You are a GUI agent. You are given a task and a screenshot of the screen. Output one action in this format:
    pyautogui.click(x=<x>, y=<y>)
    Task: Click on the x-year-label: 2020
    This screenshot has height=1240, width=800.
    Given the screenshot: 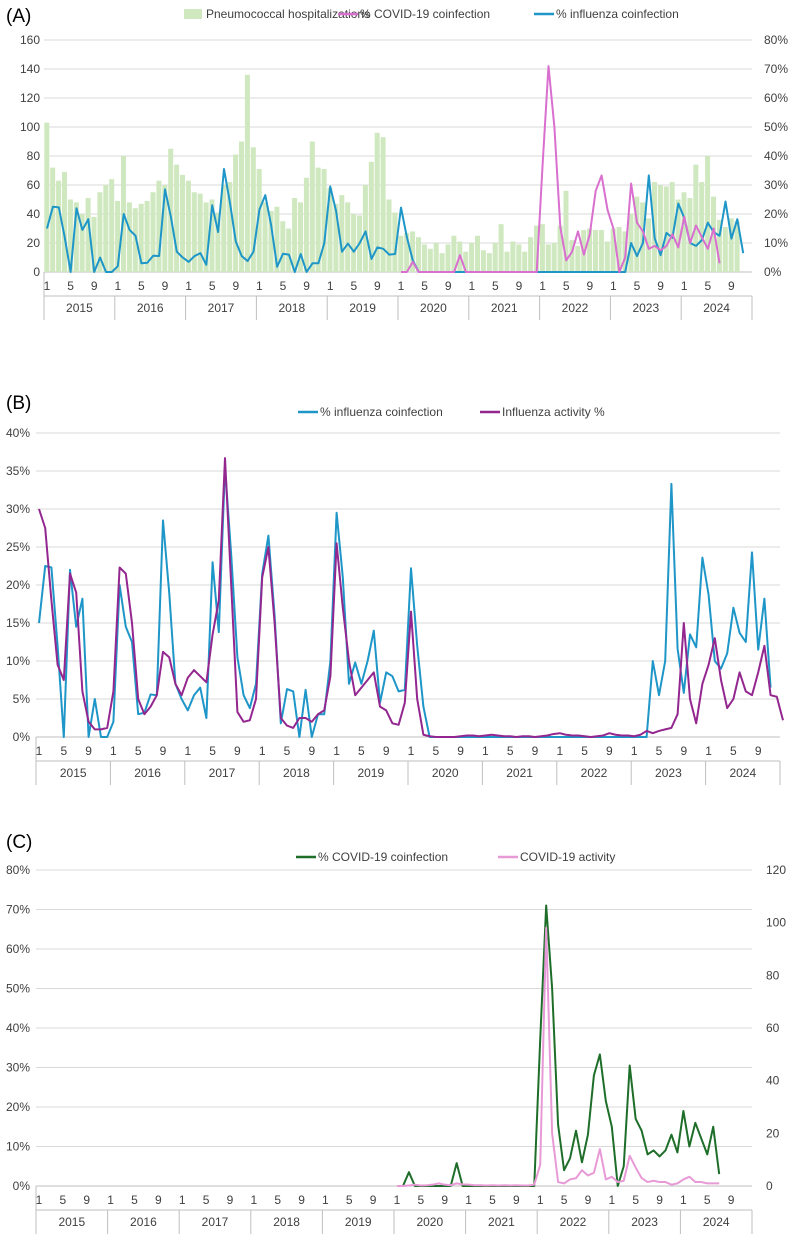 What is the action you would take?
    pyautogui.click(x=429, y=1222)
    